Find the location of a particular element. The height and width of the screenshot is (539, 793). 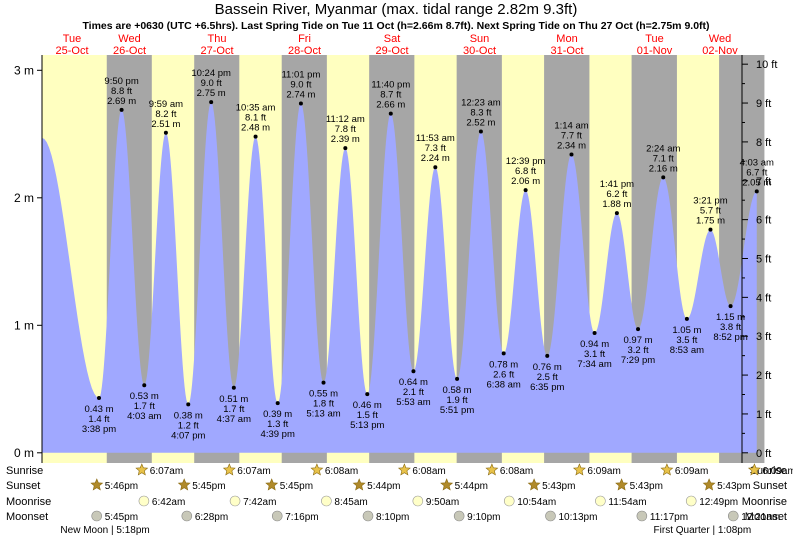

day-name: Tue is located at coordinates (72, 39).